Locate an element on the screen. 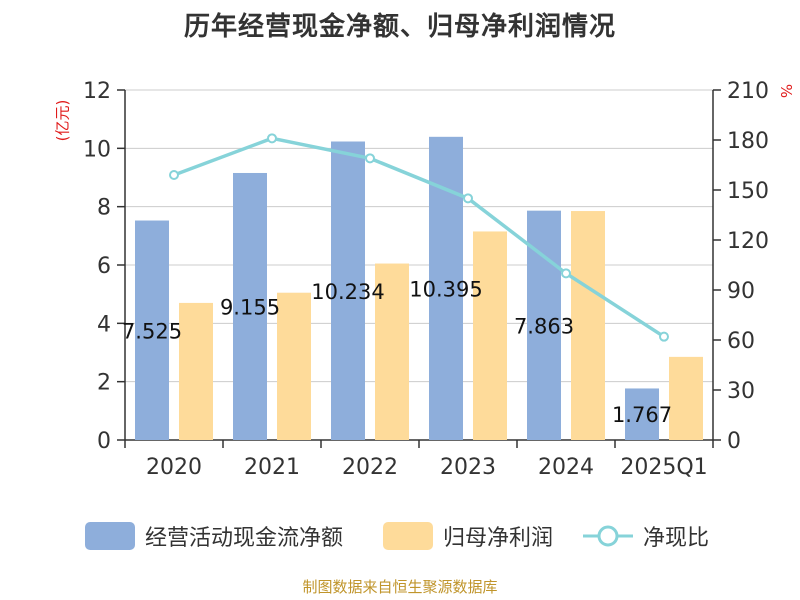 The width and height of the screenshot is (800, 600). data-label-cashflow: 7.863 is located at coordinates (544, 326).